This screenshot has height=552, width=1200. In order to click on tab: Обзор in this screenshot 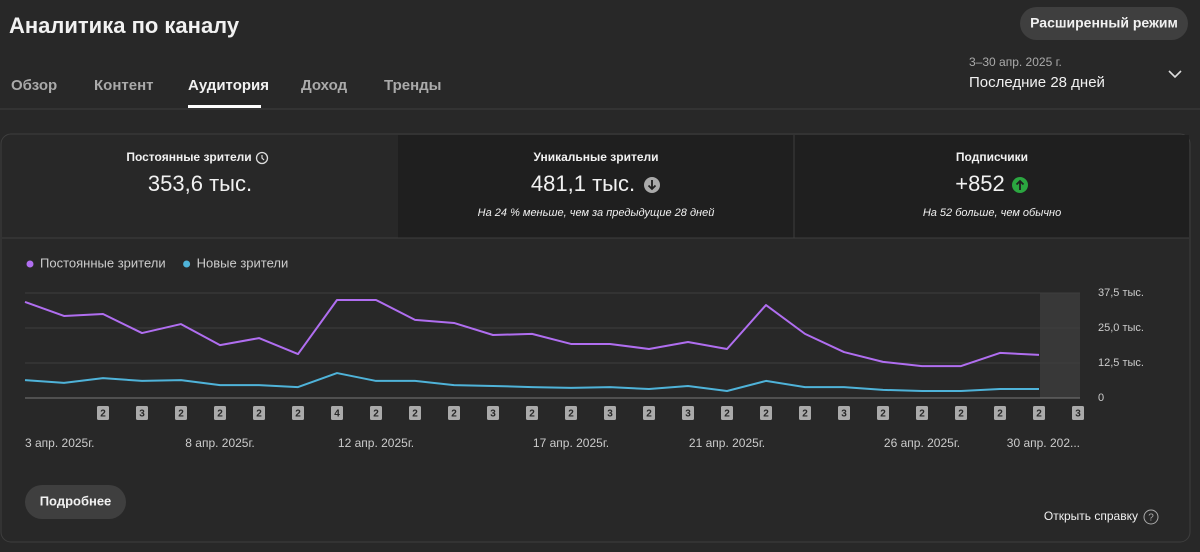, I will do `click(34, 85)`.